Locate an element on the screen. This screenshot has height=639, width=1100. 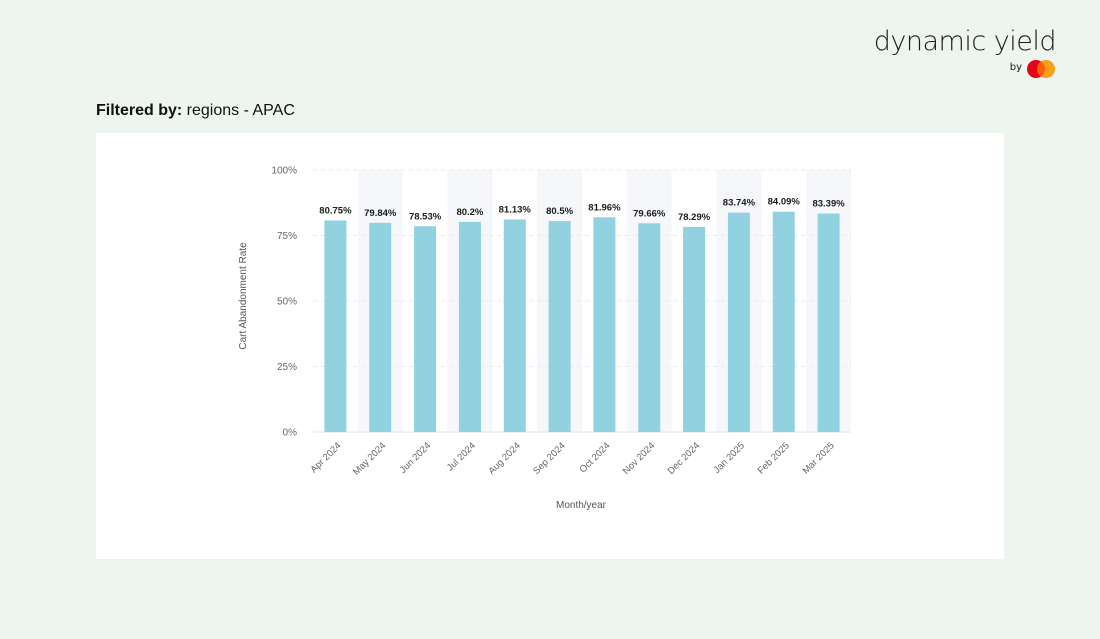
x-tick-label: May 2024 is located at coordinates (369, 458).